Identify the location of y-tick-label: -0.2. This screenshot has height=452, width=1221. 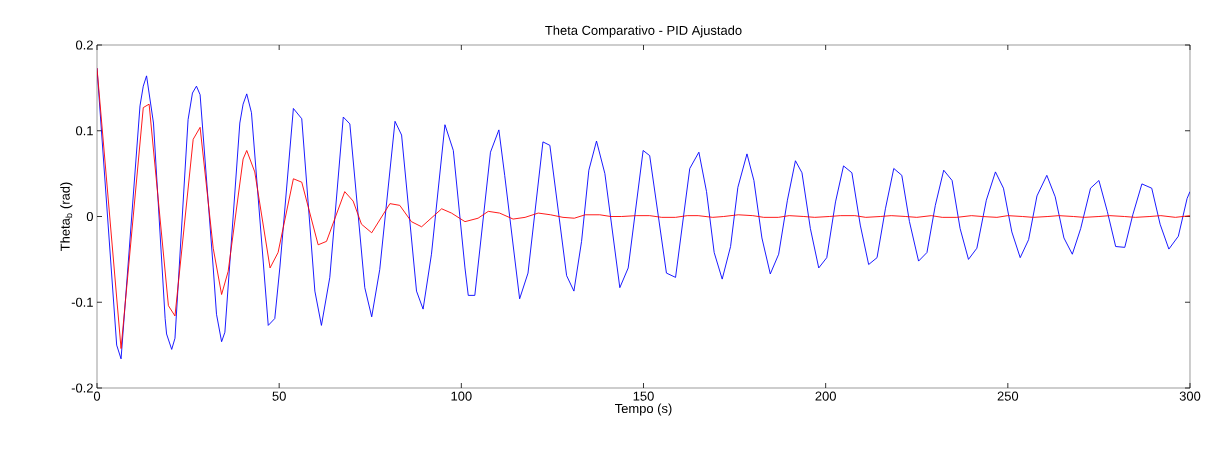
(82, 388).